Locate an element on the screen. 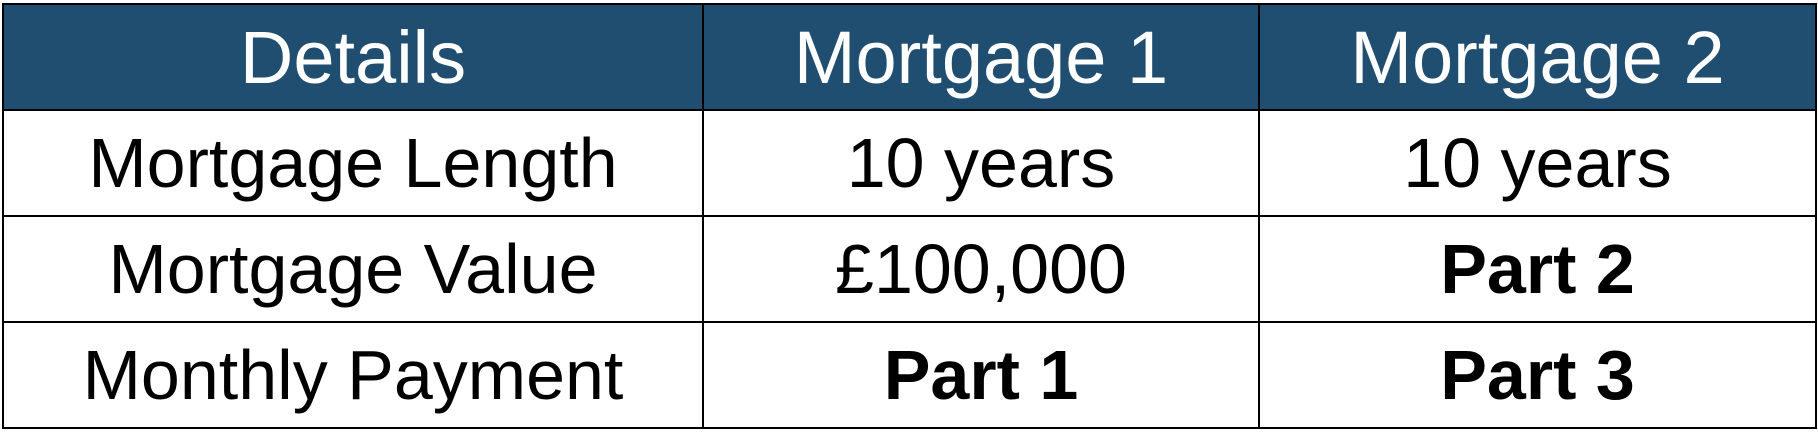 Image resolution: width=1818 pixels, height=432 pixels. mortgage-2-value: Part 2 is located at coordinates (1537, 269).